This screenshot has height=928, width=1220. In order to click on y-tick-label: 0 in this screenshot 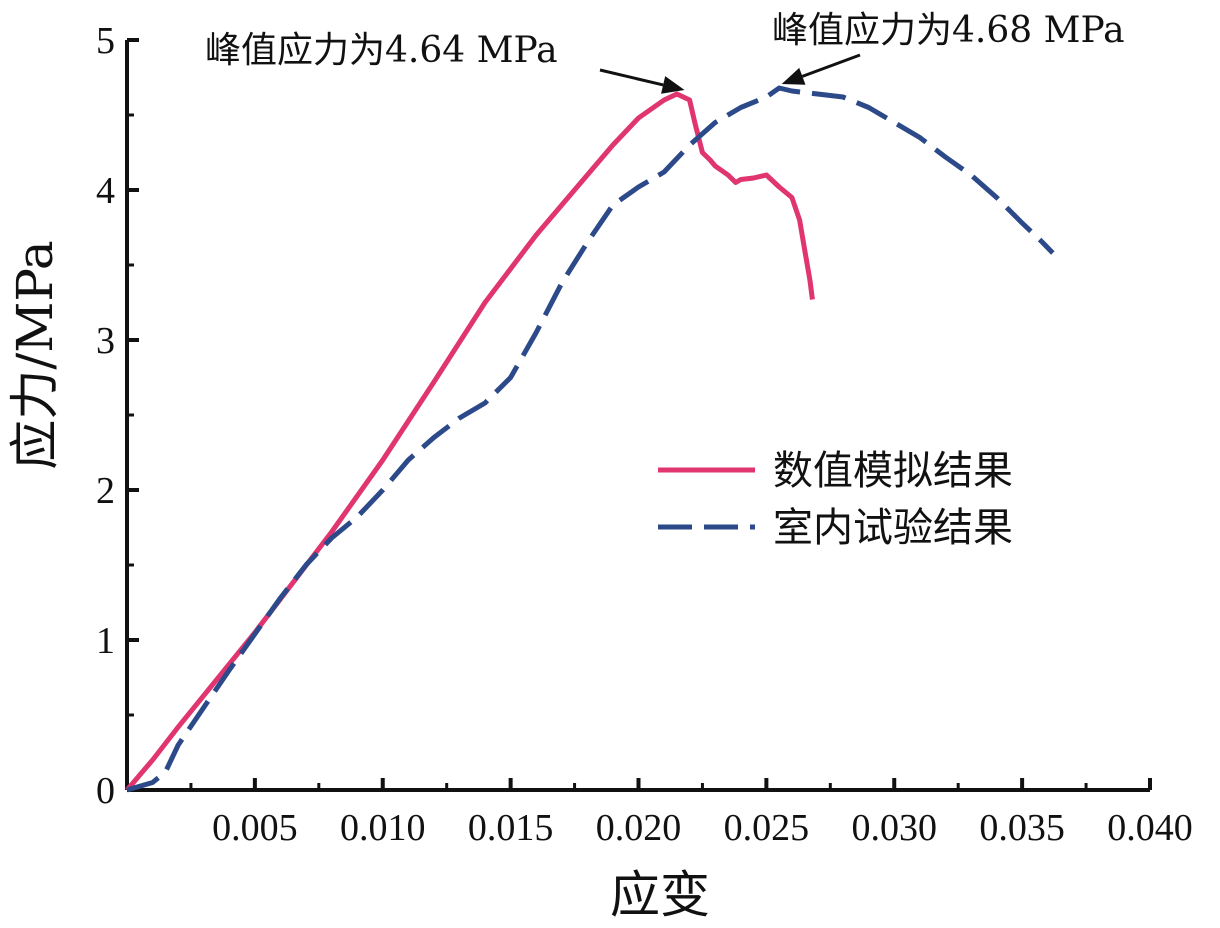, I will do `click(105, 791)`.